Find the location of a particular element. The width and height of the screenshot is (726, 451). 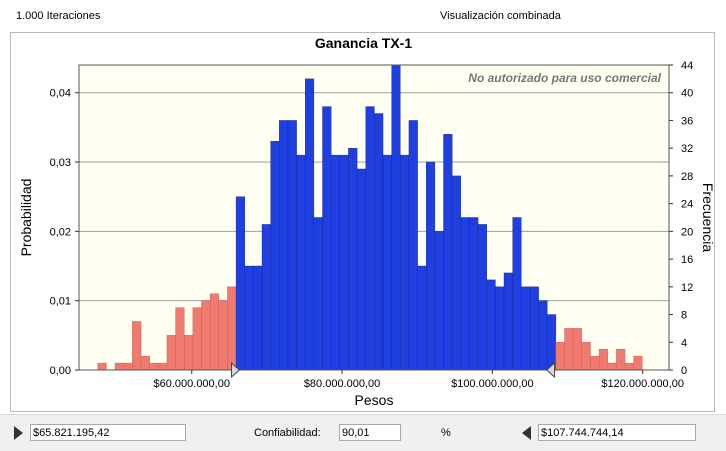

x-tick-label: $80.000.000,00 is located at coordinates (342, 384).